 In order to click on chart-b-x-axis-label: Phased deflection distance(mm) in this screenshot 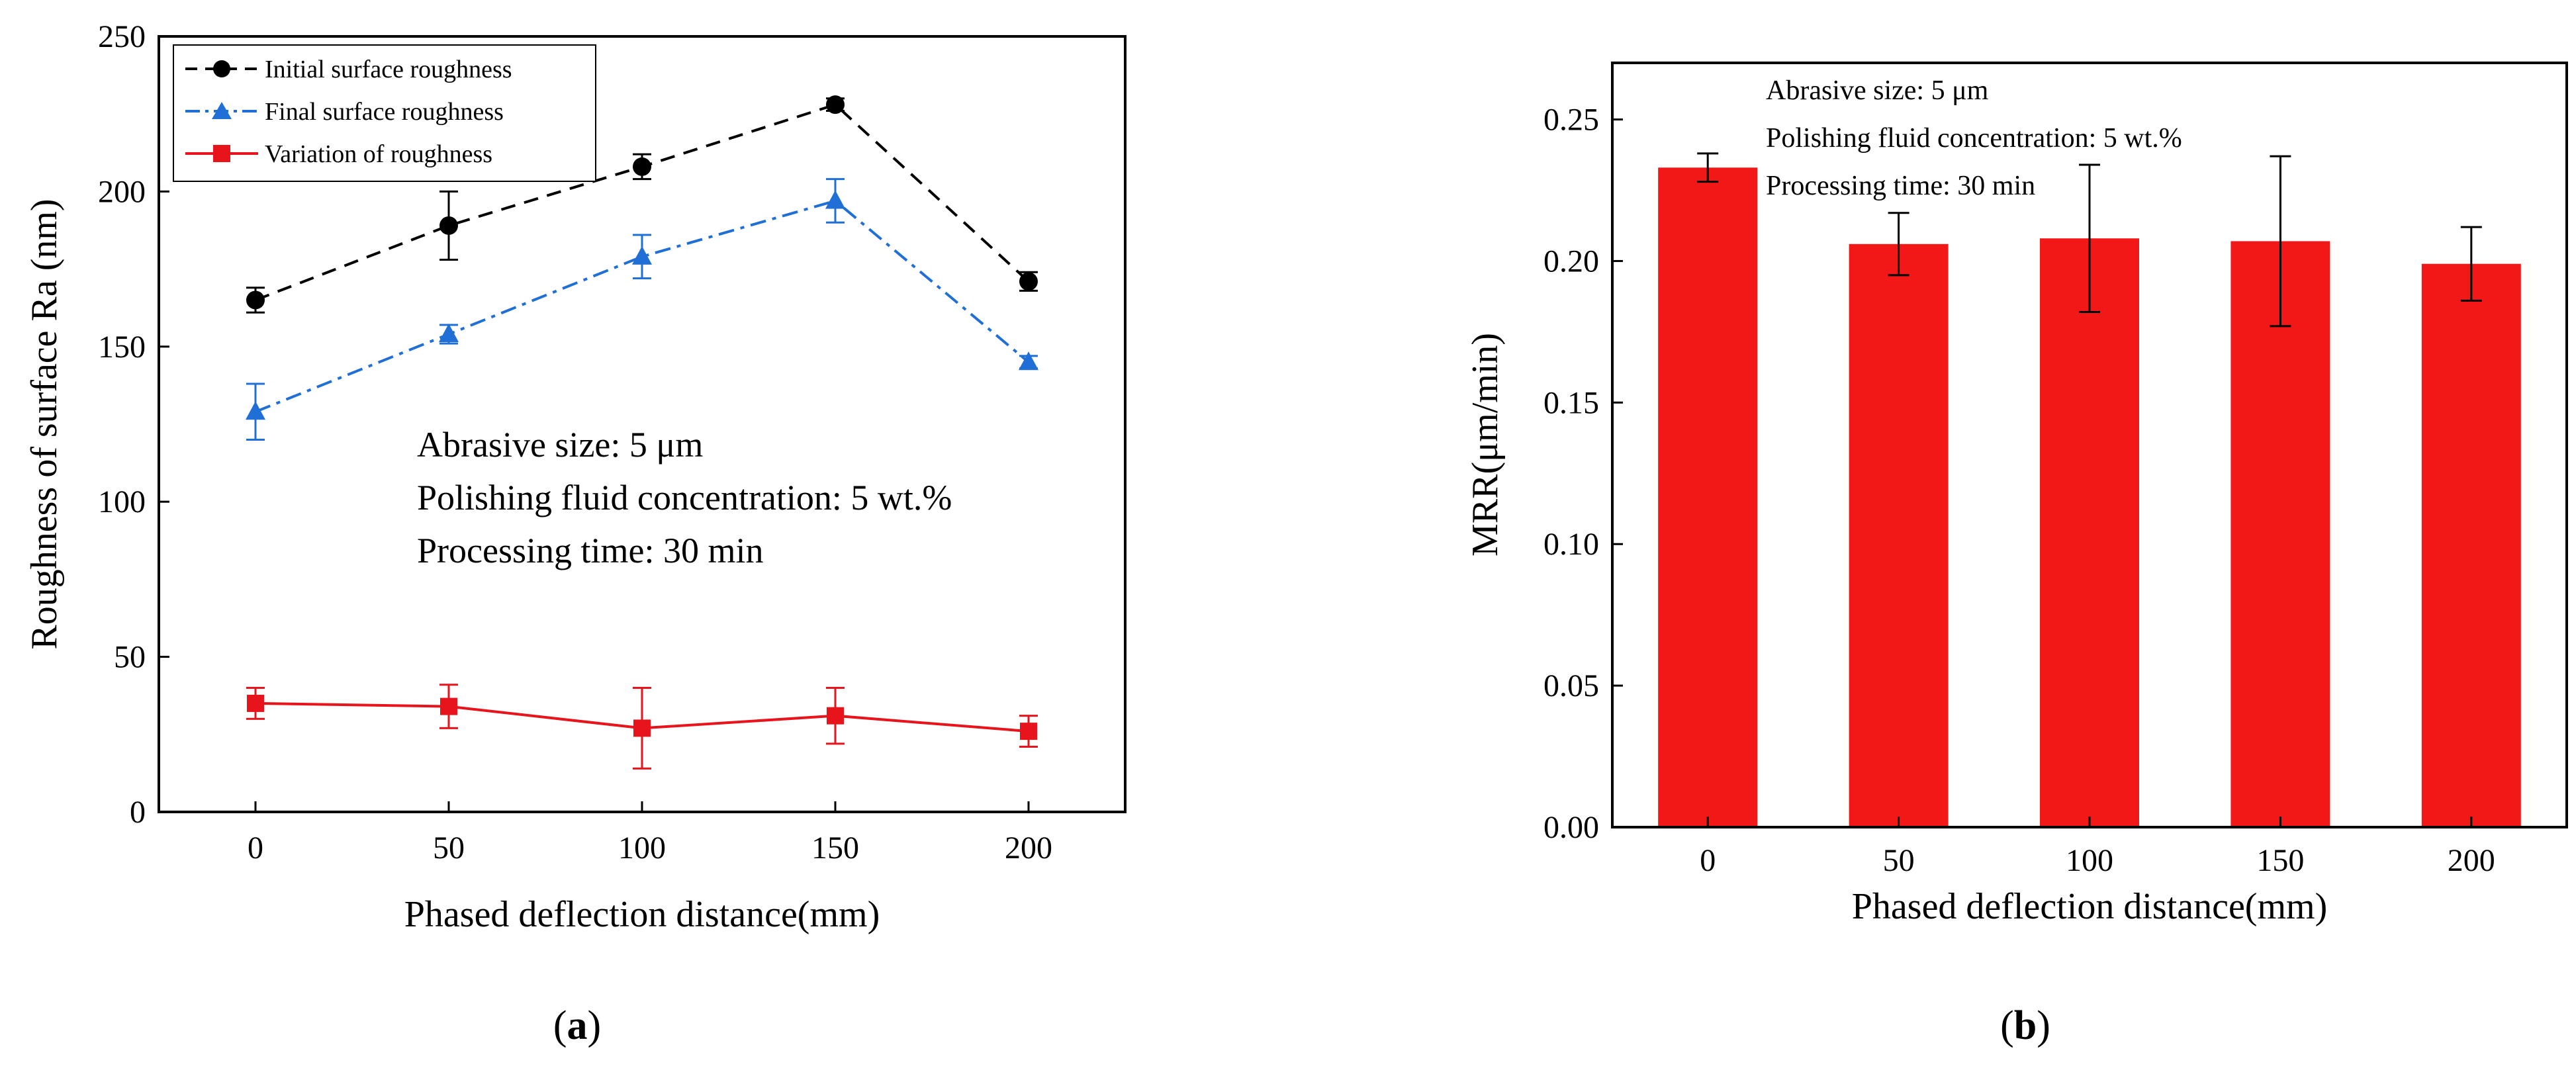, I will do `click(2089, 906)`.